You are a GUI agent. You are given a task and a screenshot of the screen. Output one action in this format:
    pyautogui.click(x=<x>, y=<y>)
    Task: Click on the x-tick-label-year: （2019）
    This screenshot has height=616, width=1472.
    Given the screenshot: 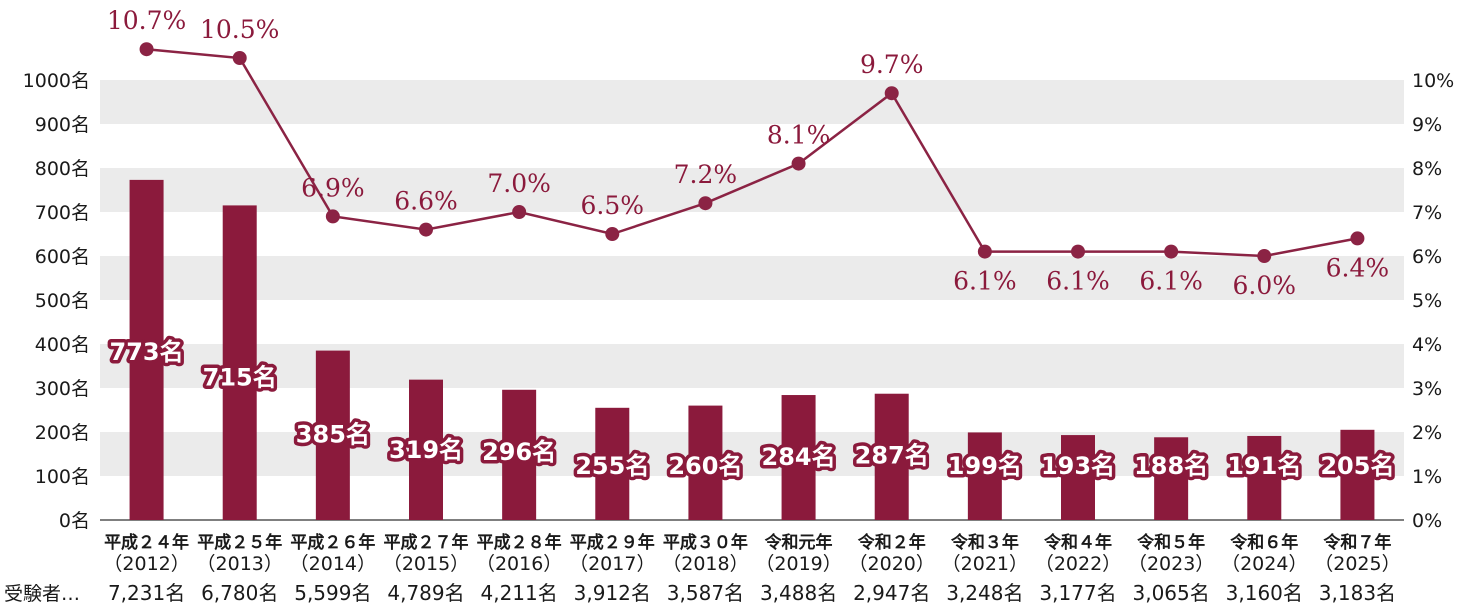 What is the action you would take?
    pyautogui.click(x=798, y=564)
    